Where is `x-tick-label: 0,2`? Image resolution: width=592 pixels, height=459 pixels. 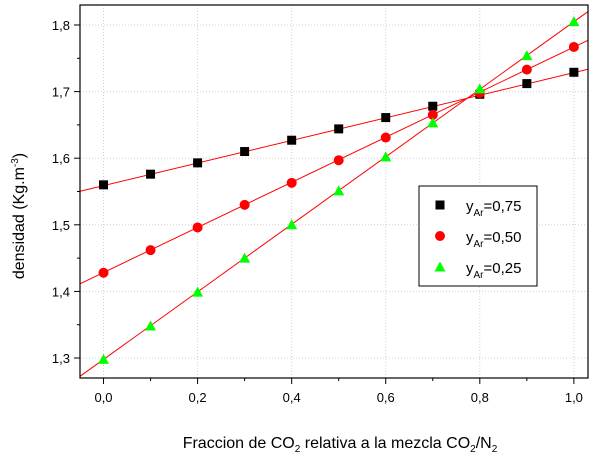 x-tick-label: 0,2 is located at coordinates (198, 397).